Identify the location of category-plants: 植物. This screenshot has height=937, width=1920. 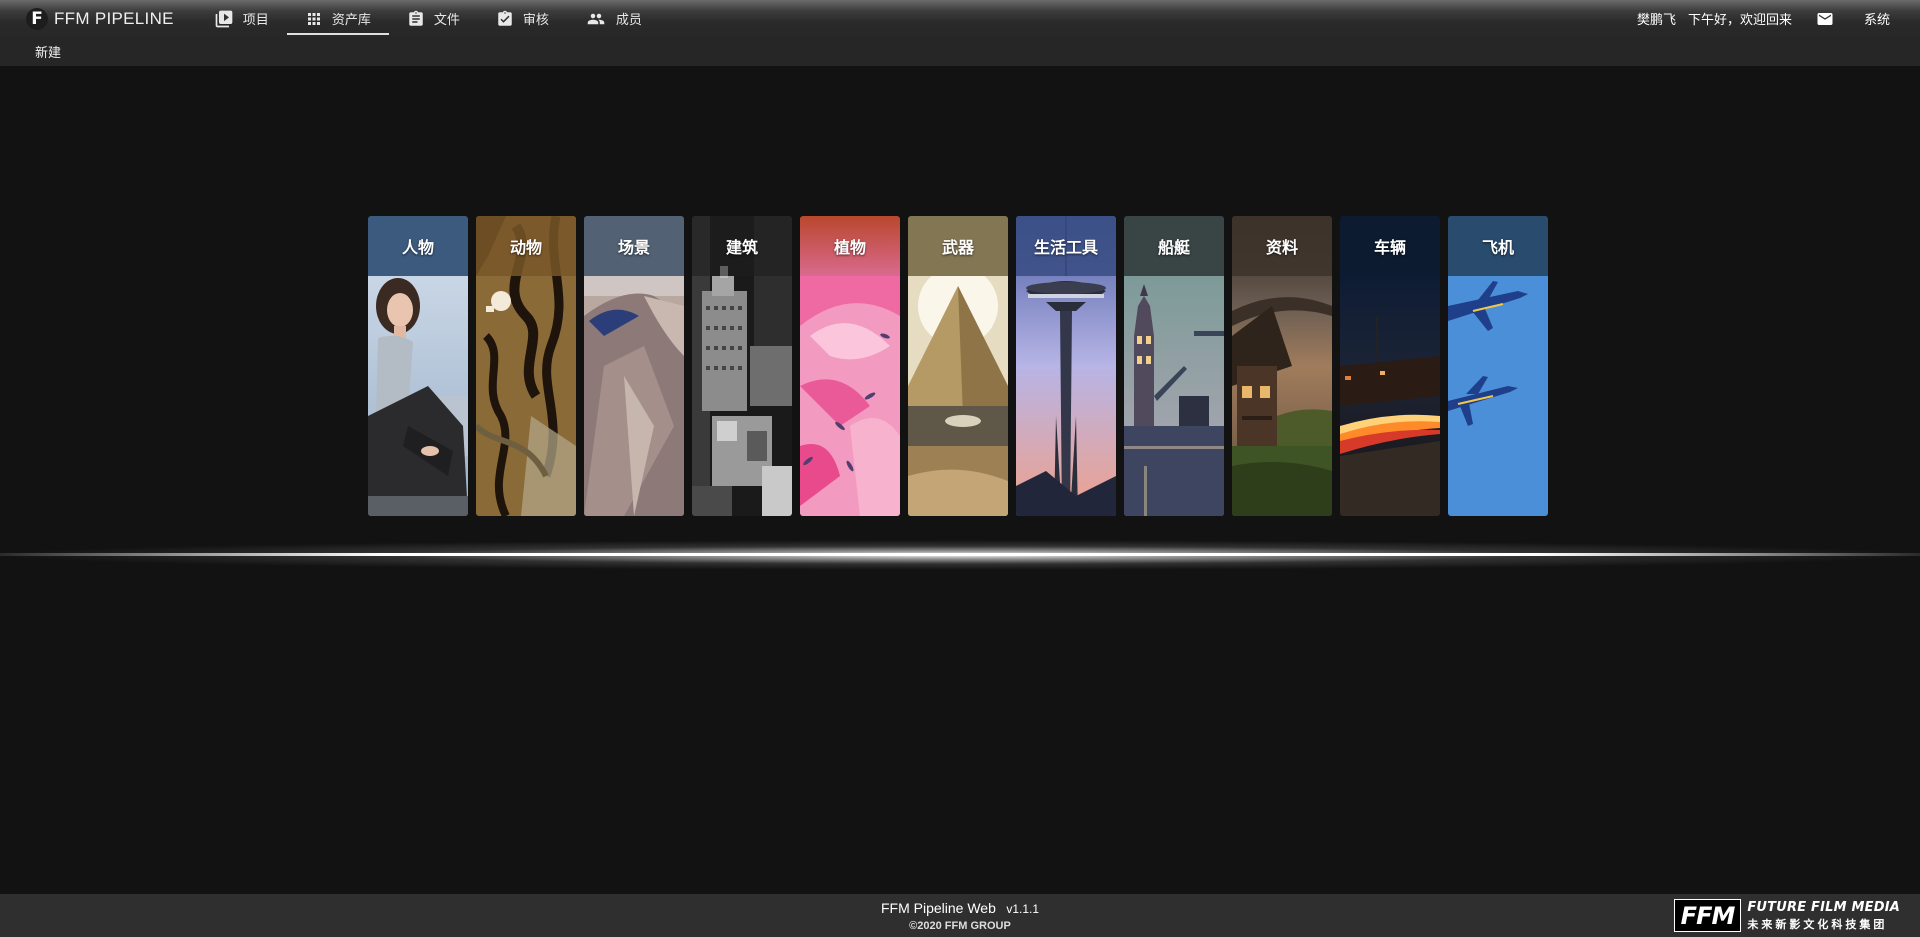
(850, 366).